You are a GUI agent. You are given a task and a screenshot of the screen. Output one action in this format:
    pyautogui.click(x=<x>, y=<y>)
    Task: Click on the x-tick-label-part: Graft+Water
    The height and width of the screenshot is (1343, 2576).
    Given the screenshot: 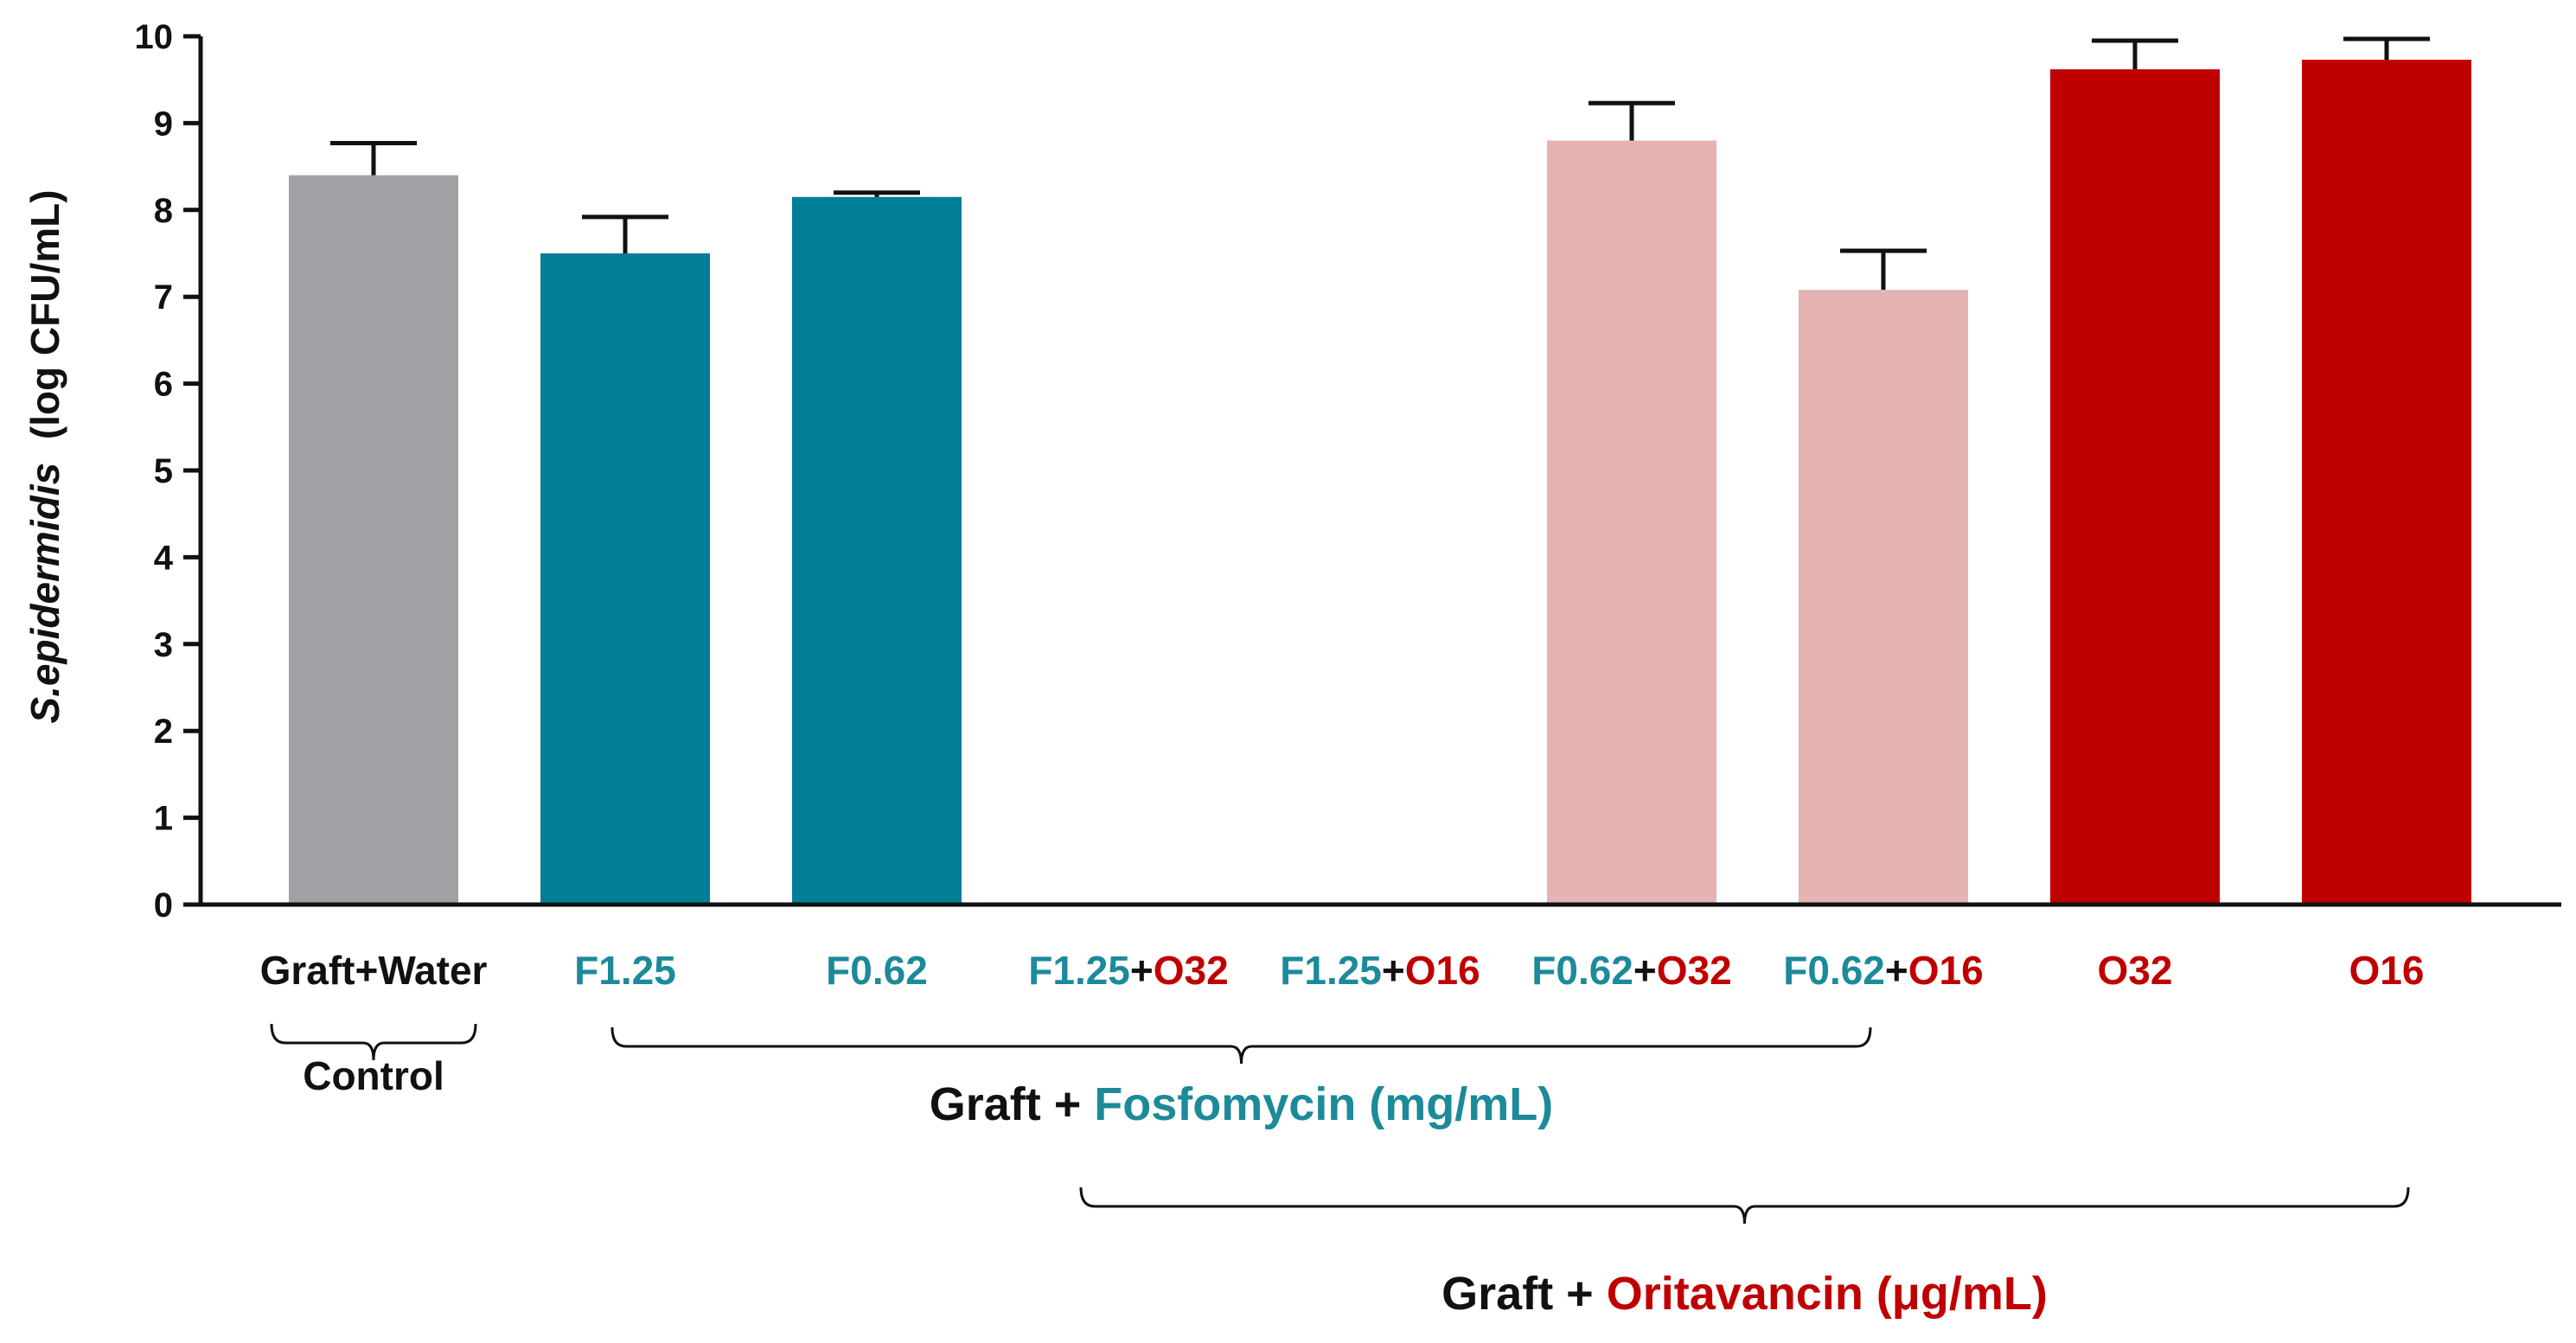 What is the action you would take?
    pyautogui.click(x=374, y=970)
    